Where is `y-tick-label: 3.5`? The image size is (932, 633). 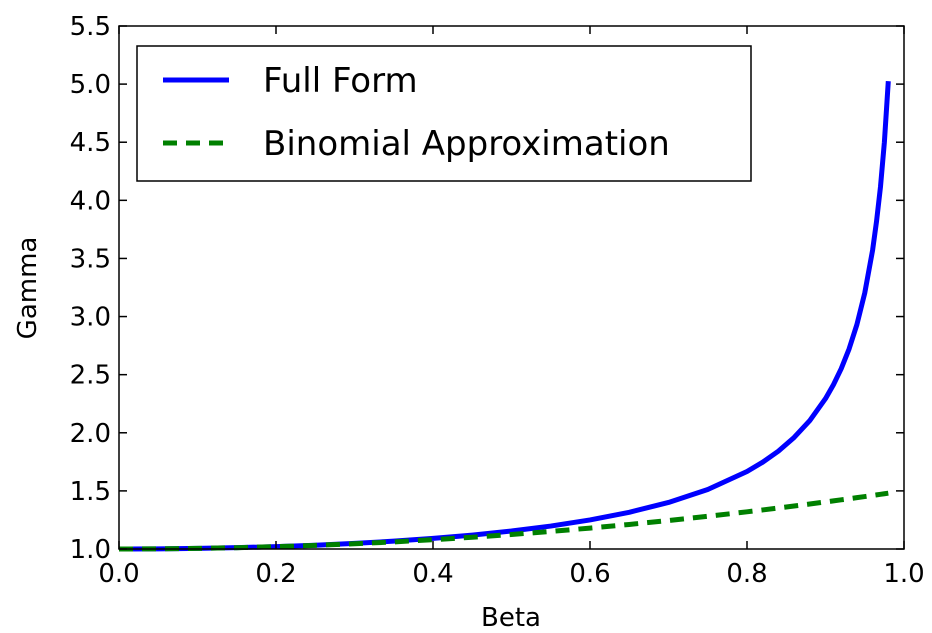
y-tick-label: 3.5 is located at coordinates (90, 259).